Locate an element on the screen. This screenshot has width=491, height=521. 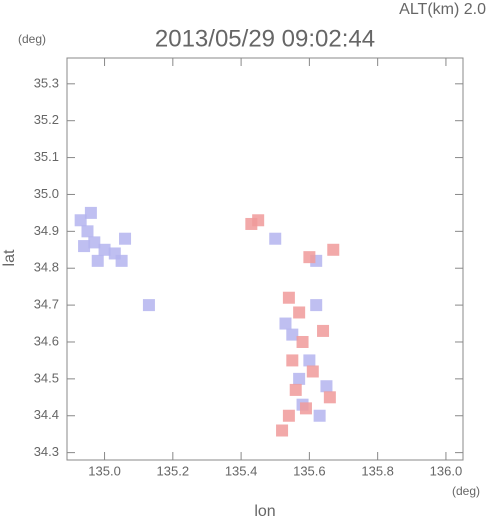
y-tick-label: 35.3 is located at coordinates (46, 82).